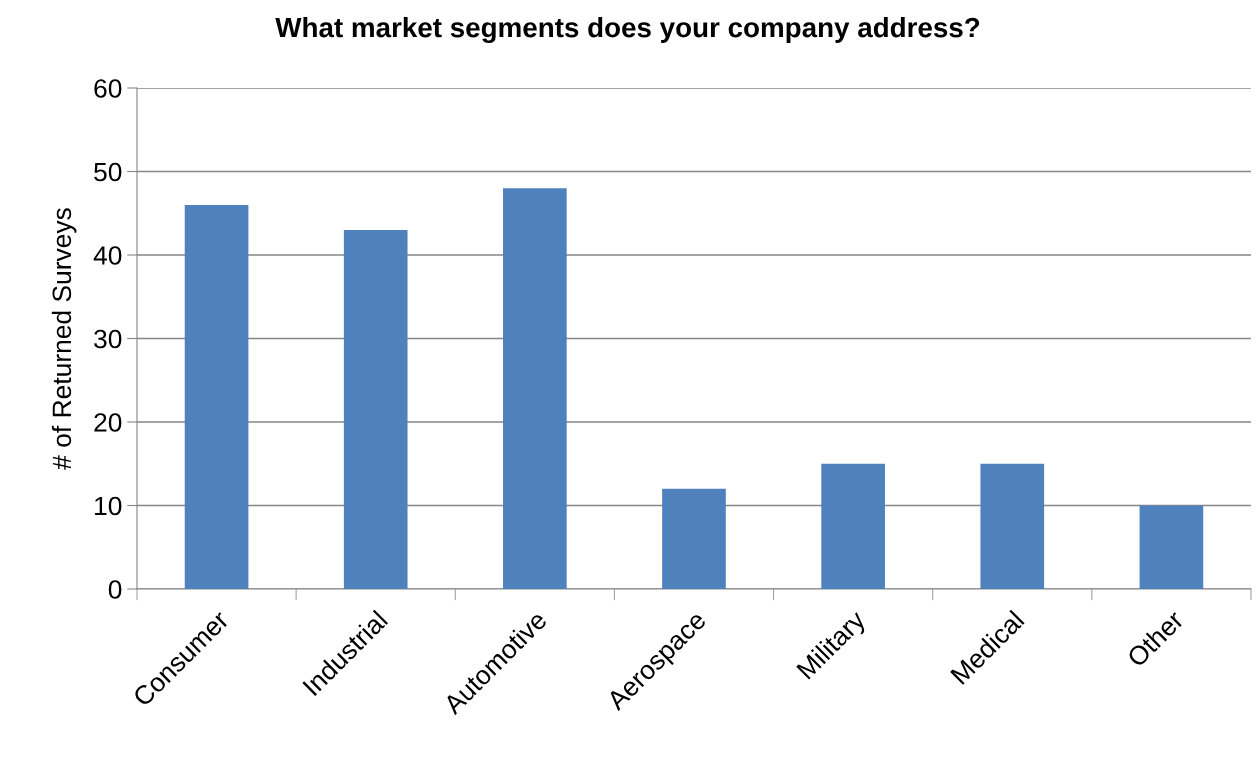 The width and height of the screenshot is (1256, 764). What do you see at coordinates (627, 30) in the screenshot?
I see `chart-title: What market segments does your company address?` at bounding box center [627, 30].